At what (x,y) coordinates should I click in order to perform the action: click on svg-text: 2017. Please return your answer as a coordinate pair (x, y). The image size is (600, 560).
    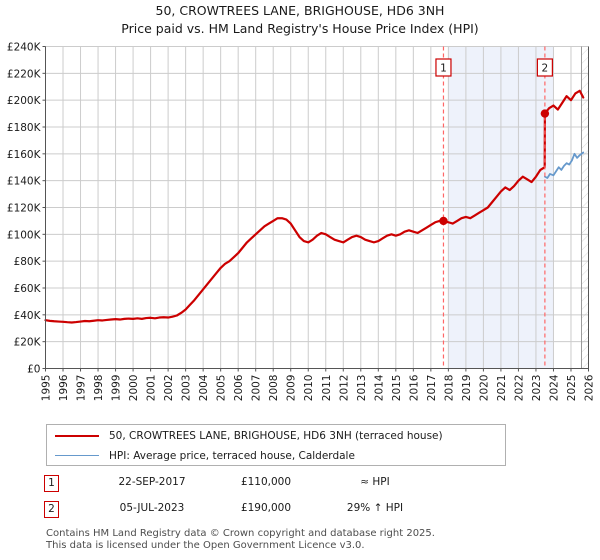
    Looking at the image, I should click on (432, 388).